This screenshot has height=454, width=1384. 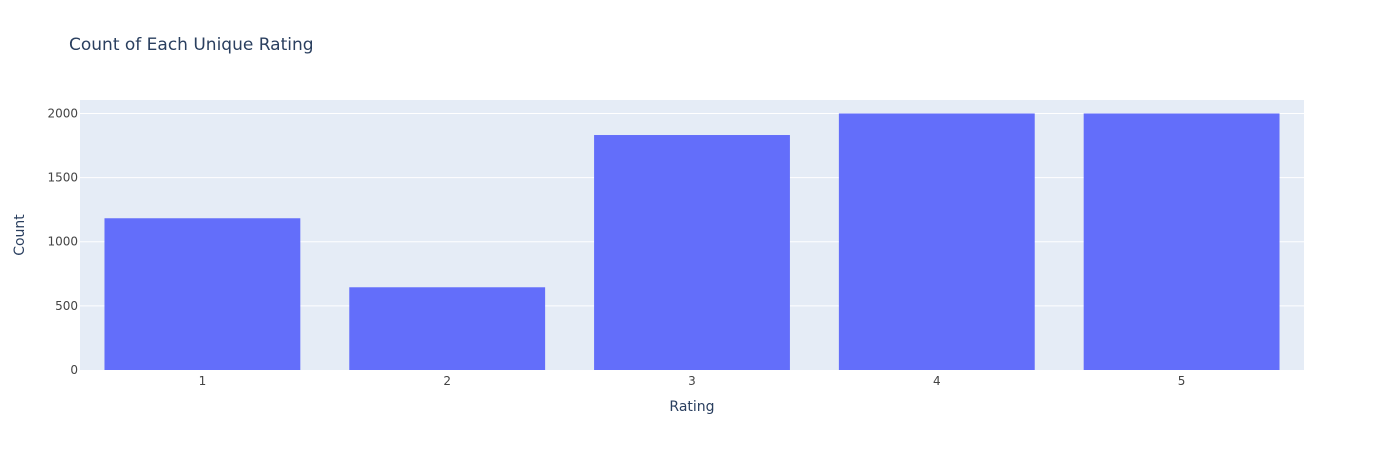 What do you see at coordinates (20, 235) in the screenshot?
I see `y-axis-title: Count` at bounding box center [20, 235].